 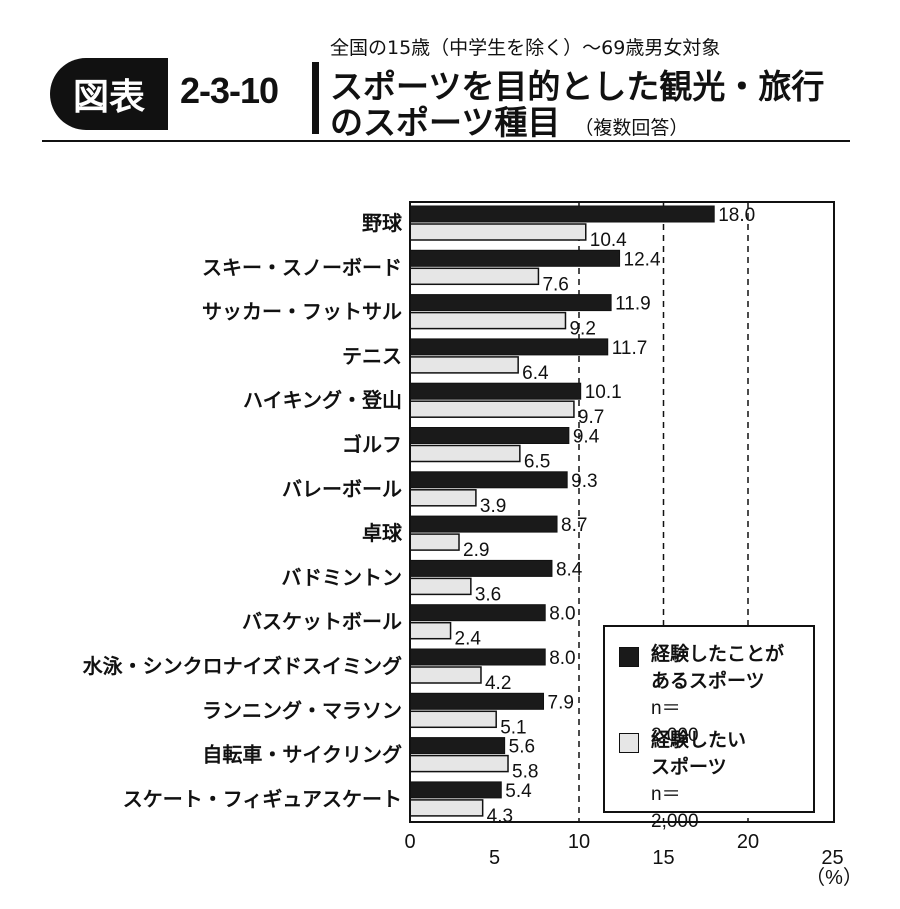 What do you see at coordinates (513, 727) in the screenshot?
I see `value-label-want: 5.1` at bounding box center [513, 727].